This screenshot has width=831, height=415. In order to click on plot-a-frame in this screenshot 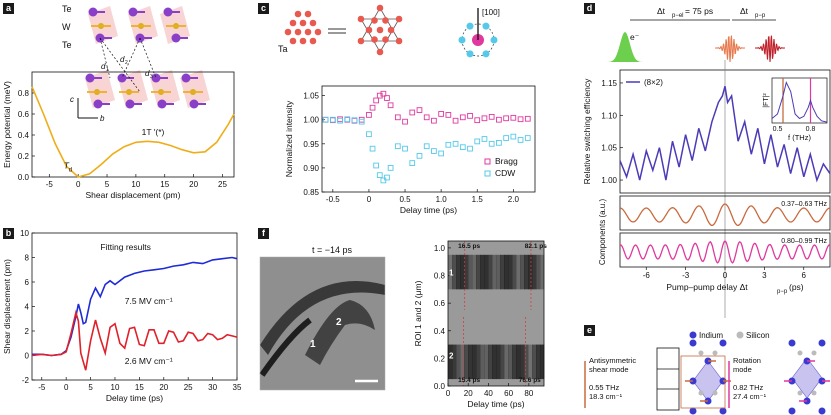, I will do `click(133, 124)`.